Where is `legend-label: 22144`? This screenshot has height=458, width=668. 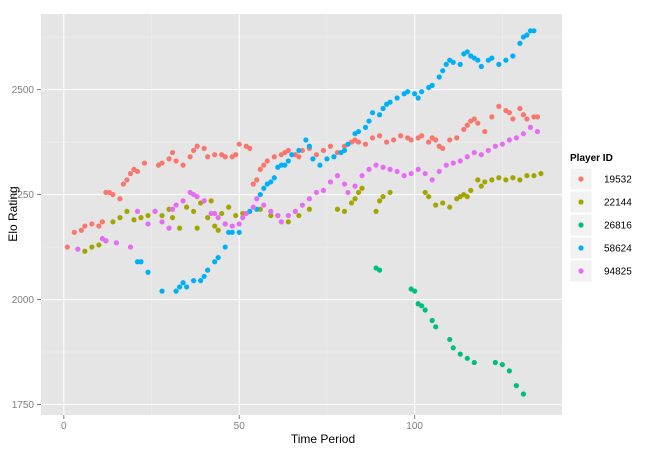 legend-label: 22144 is located at coordinates (618, 203).